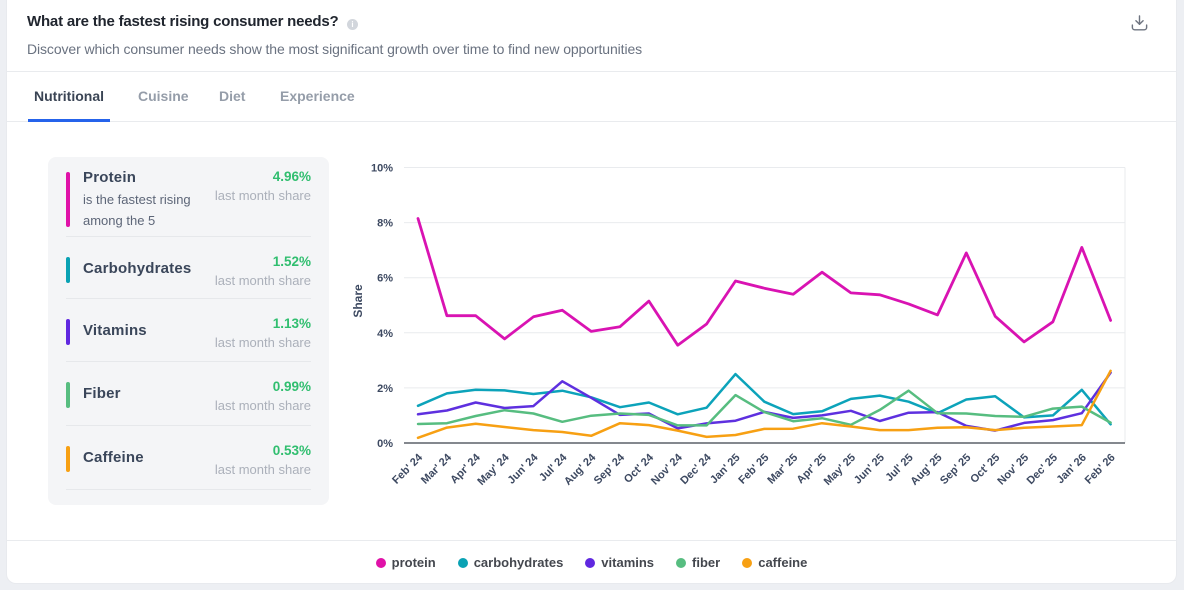 The image size is (1184, 590). Describe the element at coordinates (493, 469) in the screenshot. I see `svg-text: May' 24` at that location.